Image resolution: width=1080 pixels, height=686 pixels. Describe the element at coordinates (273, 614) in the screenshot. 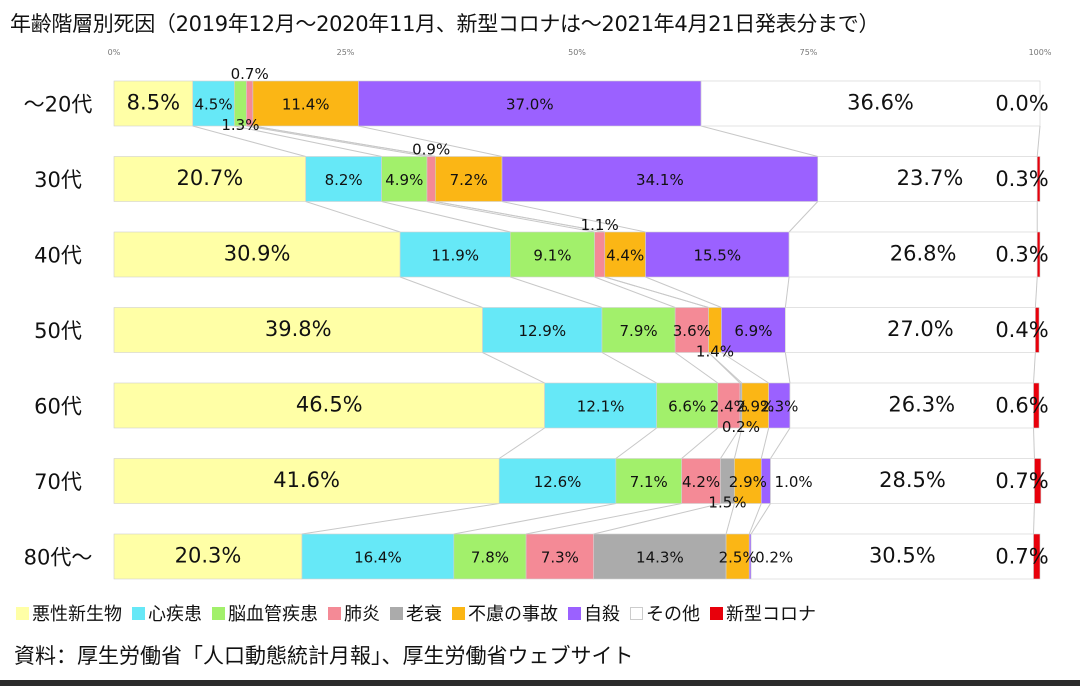

I see `legend-label: 脳血管疾患` at that location.